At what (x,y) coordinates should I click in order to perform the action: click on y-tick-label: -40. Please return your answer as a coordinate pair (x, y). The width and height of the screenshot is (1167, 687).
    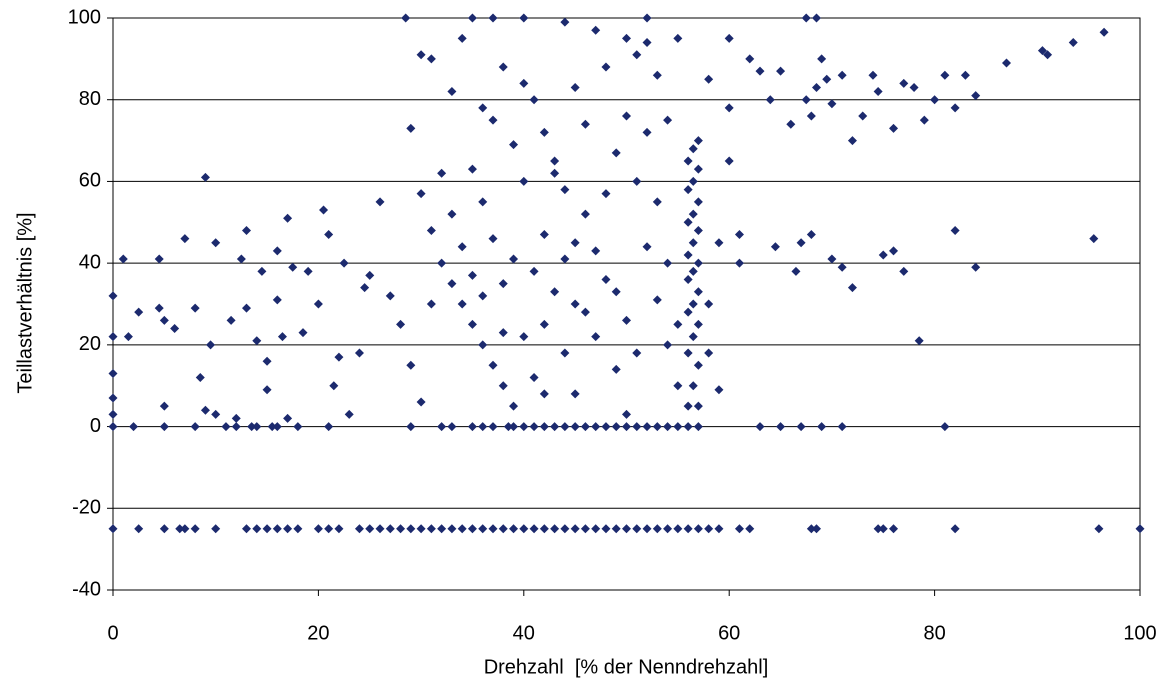
    Looking at the image, I should click on (86, 589).